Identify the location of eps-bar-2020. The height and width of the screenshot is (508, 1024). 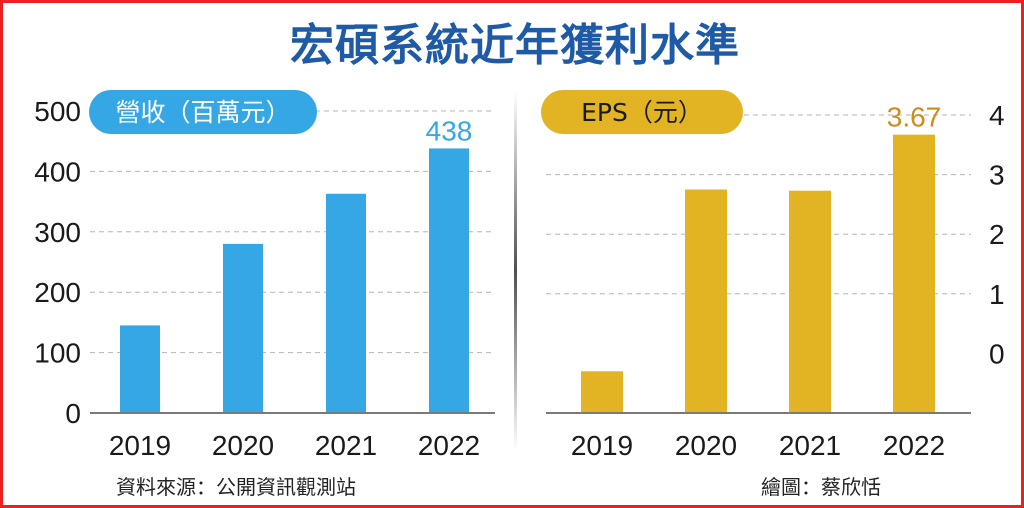
(706, 301).